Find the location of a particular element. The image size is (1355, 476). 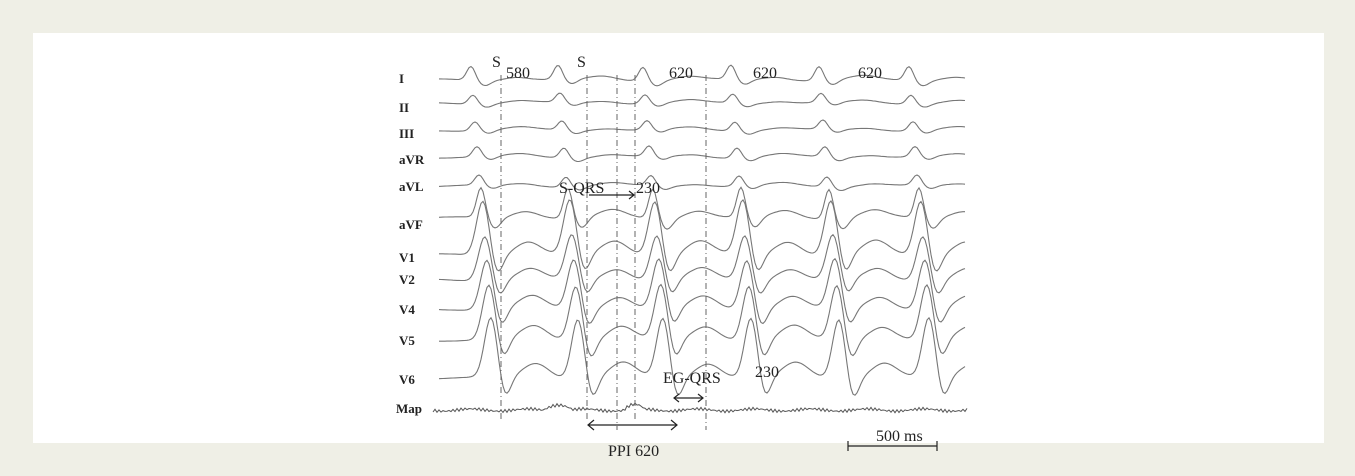

trace-II is located at coordinates (702, 100).